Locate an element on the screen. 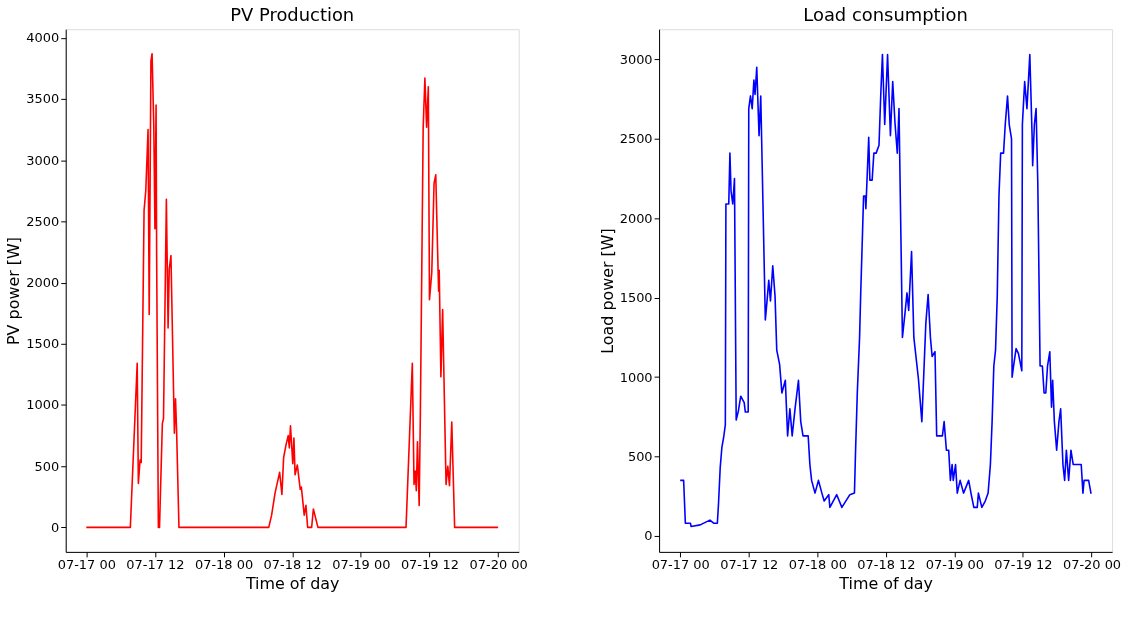 The width and height of the screenshot is (1127, 617). chart-title: PV Production is located at coordinates (292, 15).